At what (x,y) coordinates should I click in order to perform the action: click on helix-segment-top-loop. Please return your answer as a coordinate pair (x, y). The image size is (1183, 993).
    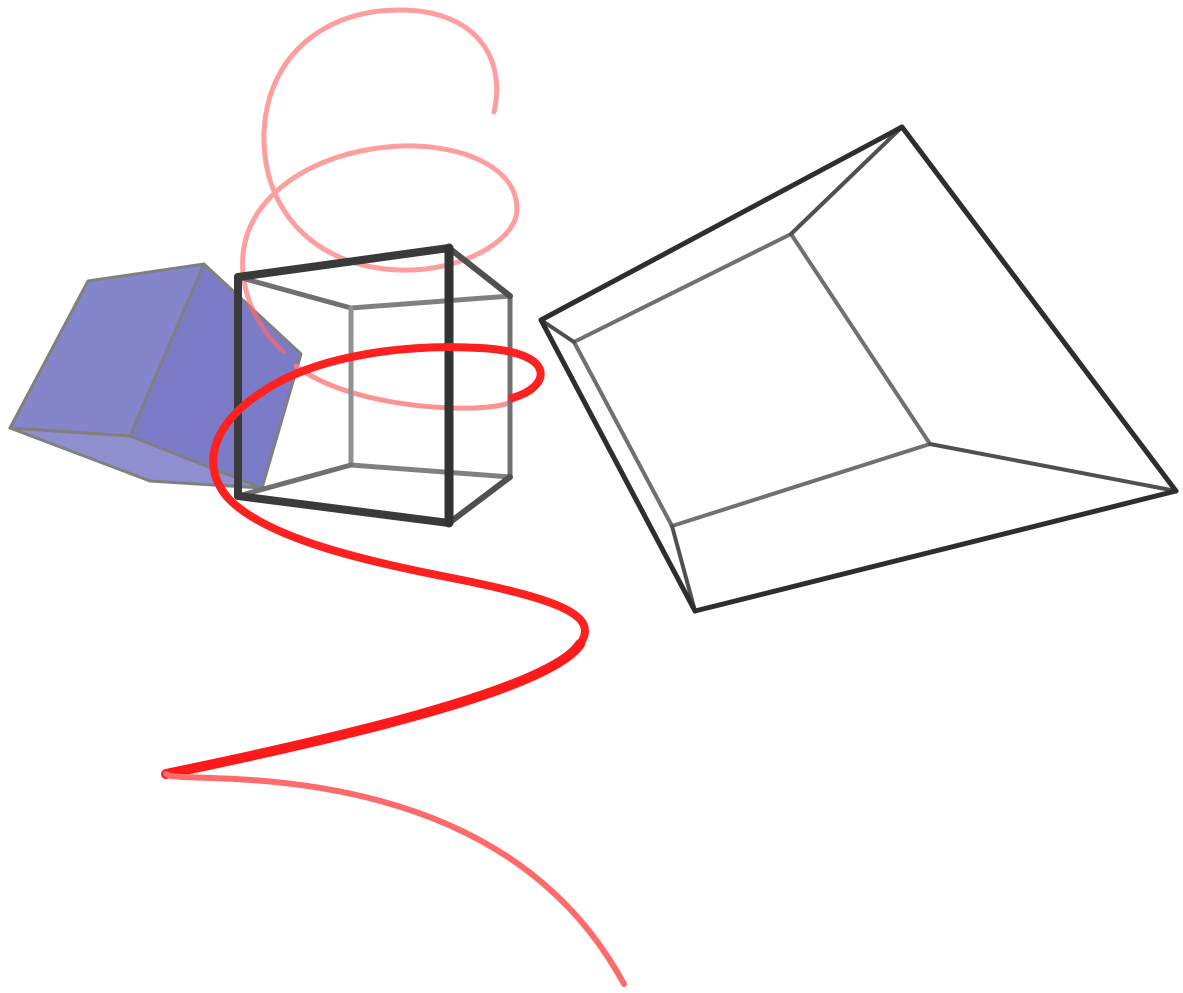
    Looking at the image, I should click on (380, 181).